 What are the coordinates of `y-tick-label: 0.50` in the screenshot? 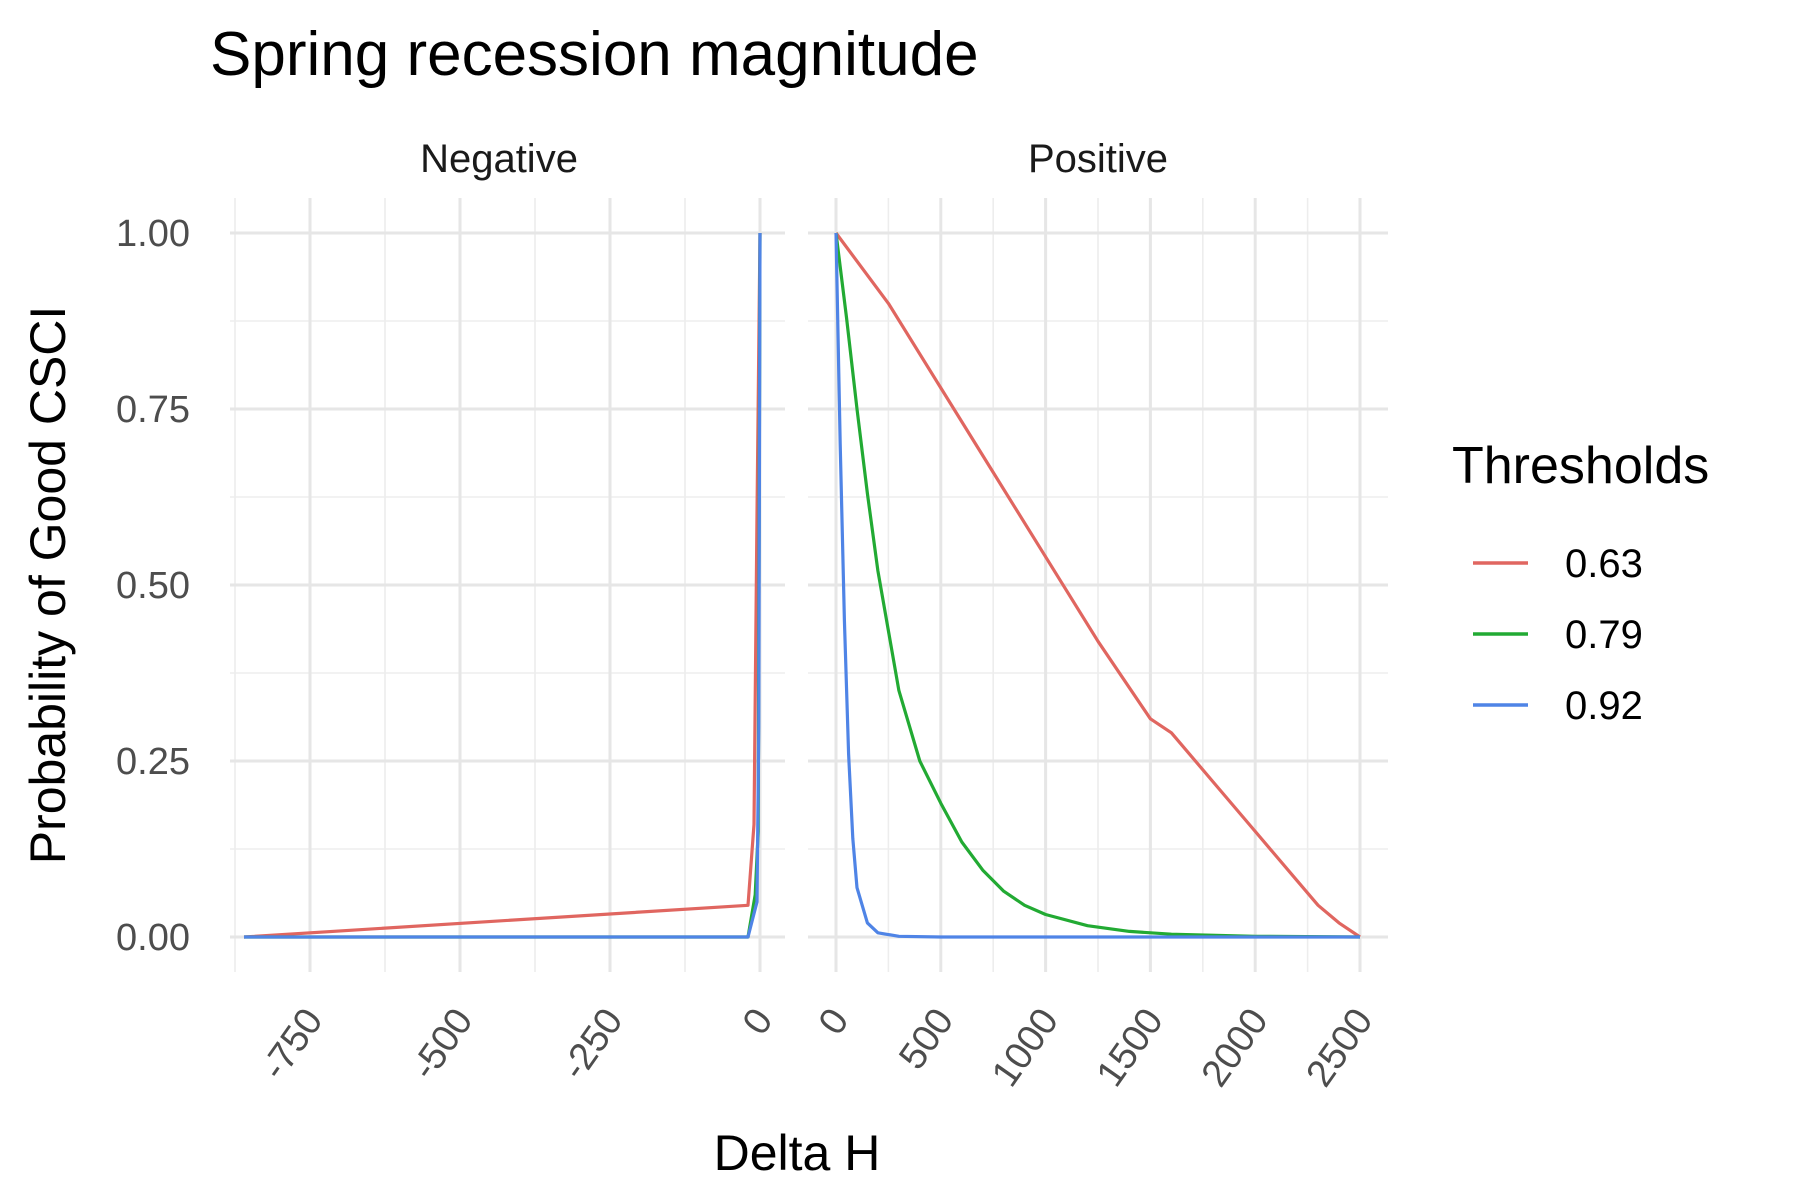 It's located at (153, 586).